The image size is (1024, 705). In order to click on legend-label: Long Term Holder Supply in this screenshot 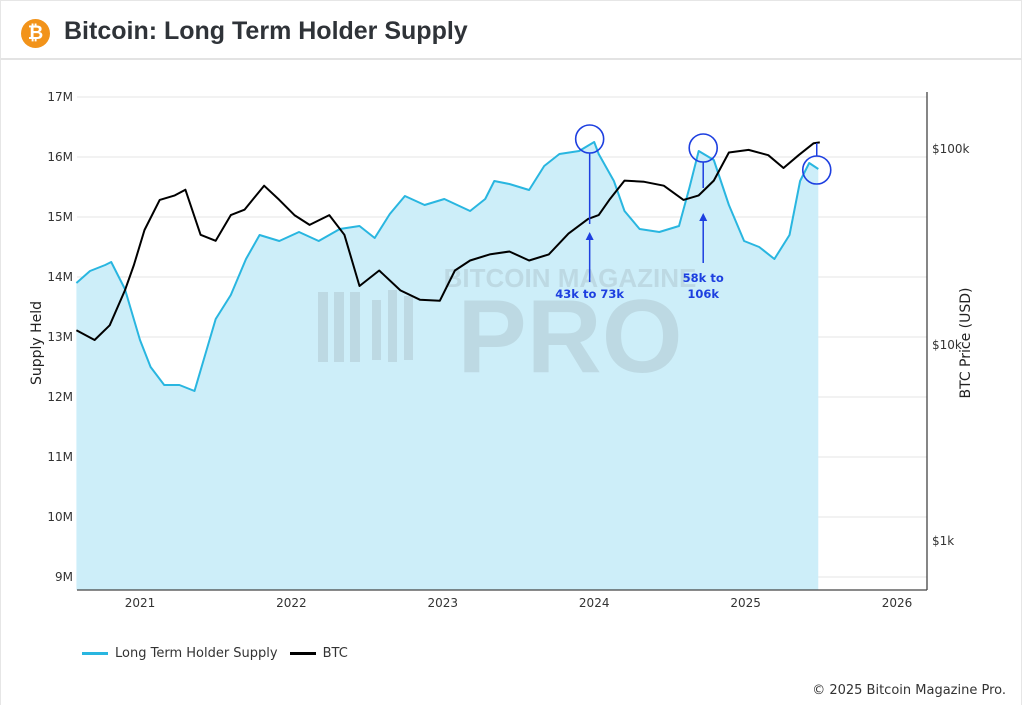, I will do `click(196, 653)`.